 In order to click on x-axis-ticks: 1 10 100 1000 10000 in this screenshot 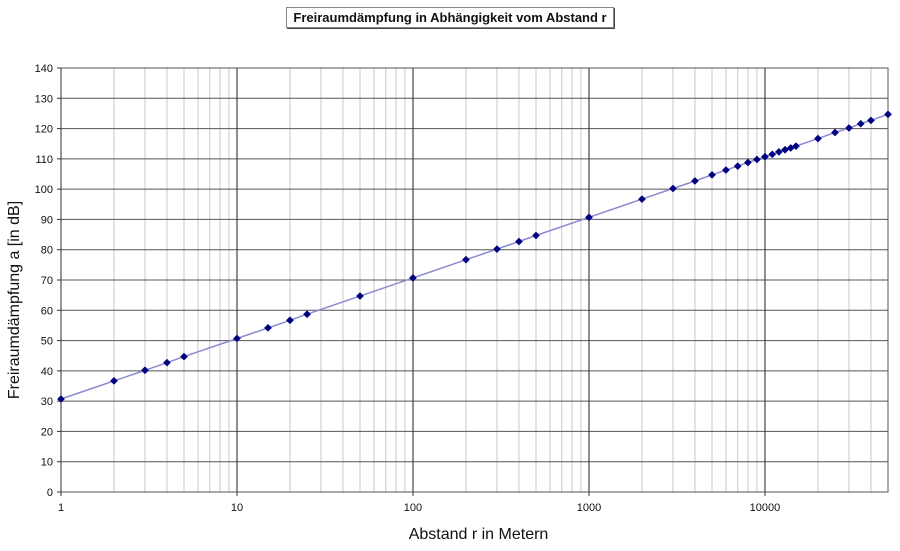, I will do `click(419, 503)`.